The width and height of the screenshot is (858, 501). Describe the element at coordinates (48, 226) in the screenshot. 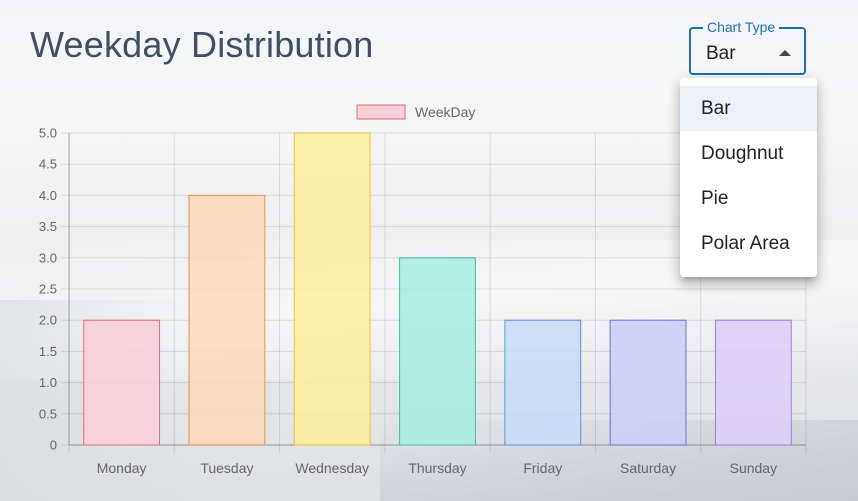

I see `y-tick-label: 3.5` at that location.